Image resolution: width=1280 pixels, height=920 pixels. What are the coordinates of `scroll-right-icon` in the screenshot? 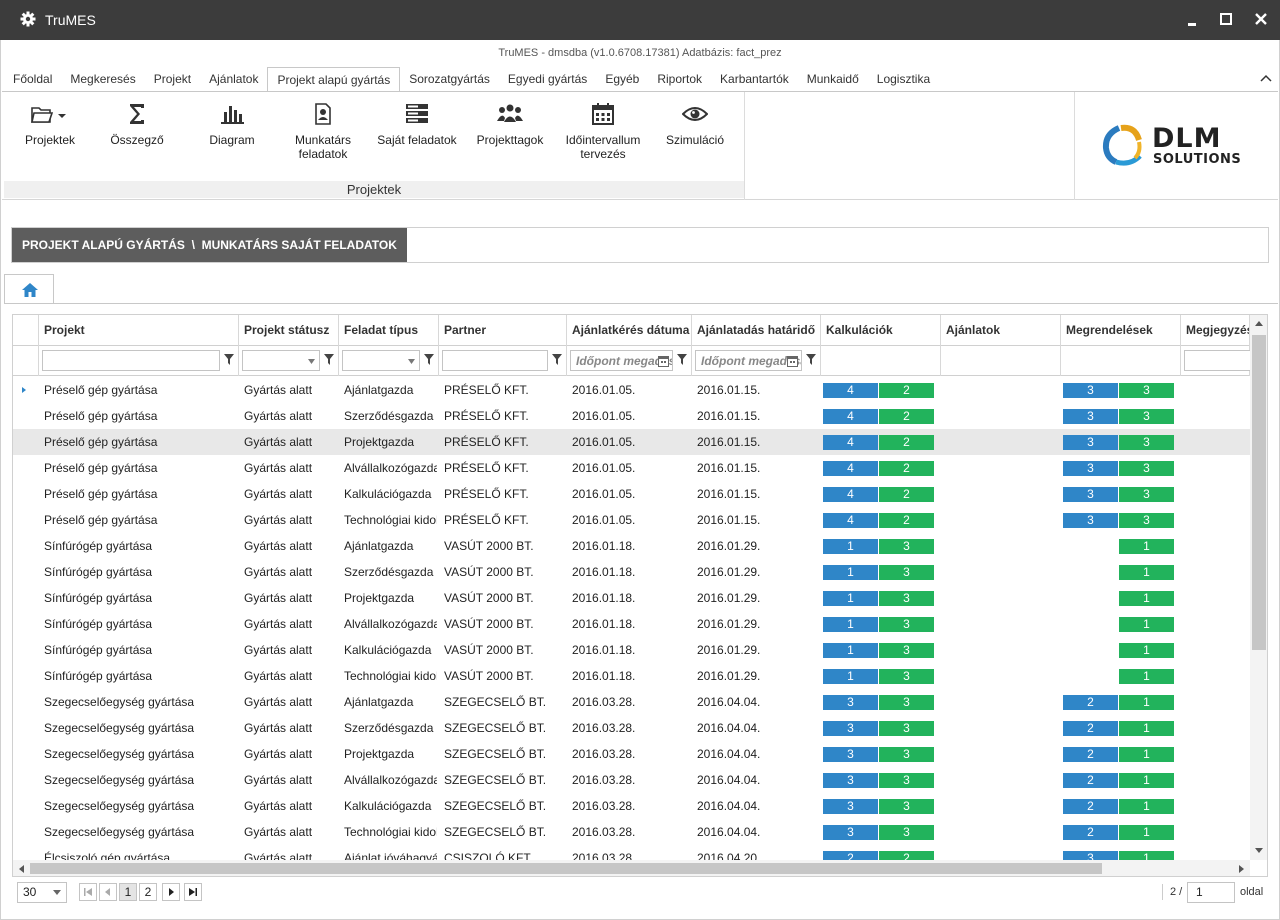 It's located at (1242, 869).